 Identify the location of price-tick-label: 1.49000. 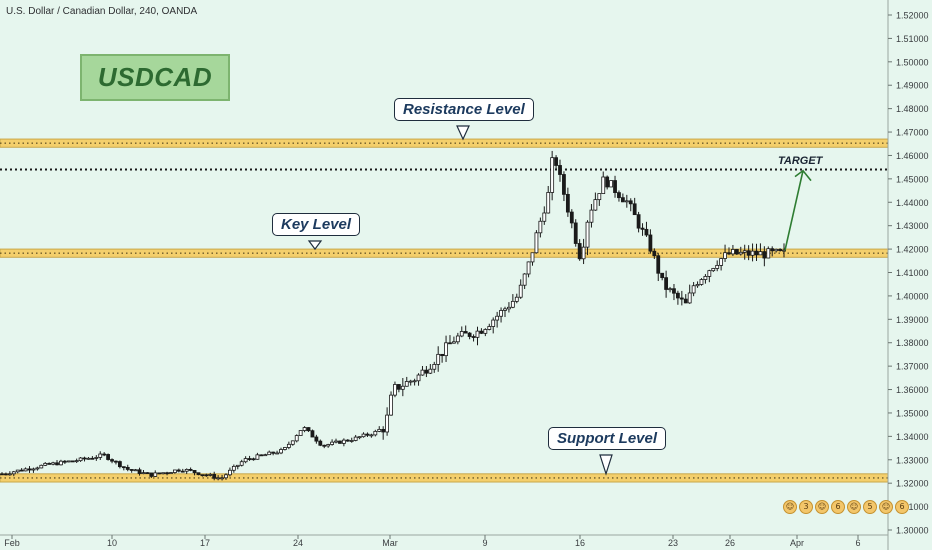
(912, 86).